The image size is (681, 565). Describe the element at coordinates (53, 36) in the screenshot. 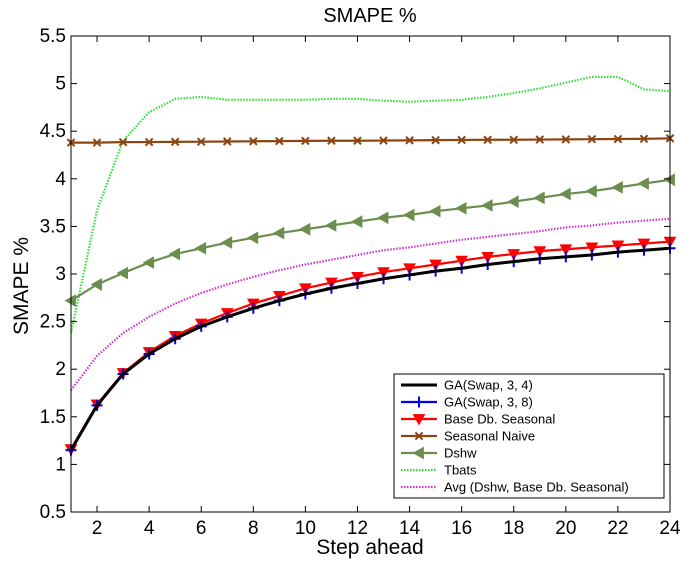

I see `y-tick-label: 5.5` at that location.